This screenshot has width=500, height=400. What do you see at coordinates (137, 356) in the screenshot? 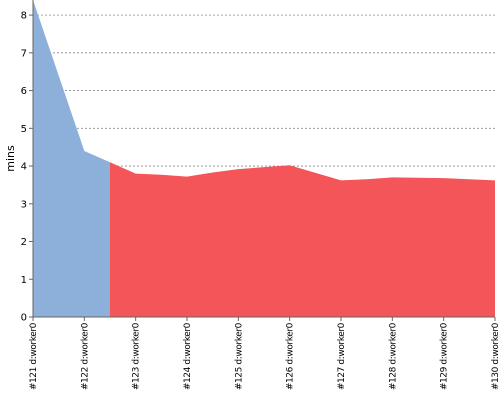
I see `x-tick-label-3: #123 d:worker0` at bounding box center [137, 356].